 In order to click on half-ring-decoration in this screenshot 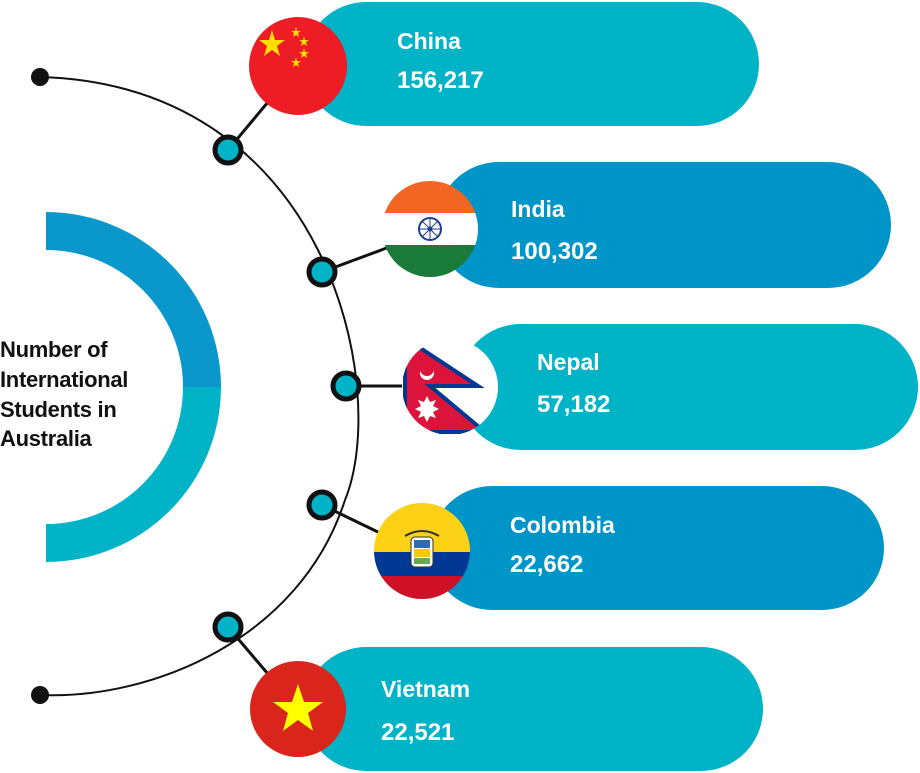, I will do `click(133, 387)`.